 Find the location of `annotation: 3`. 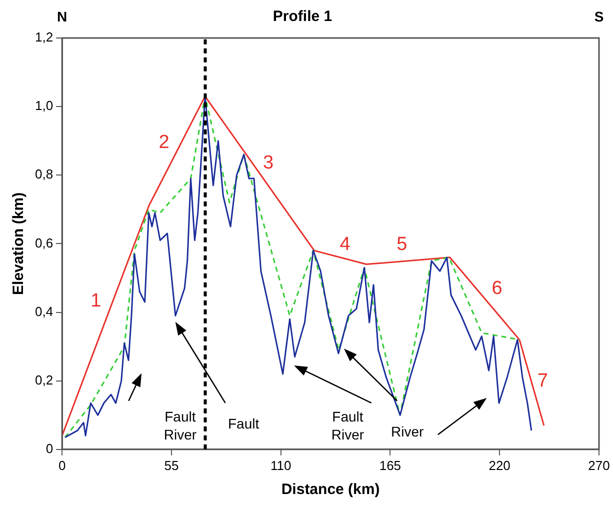

annotation: 3 is located at coordinates (268, 163).